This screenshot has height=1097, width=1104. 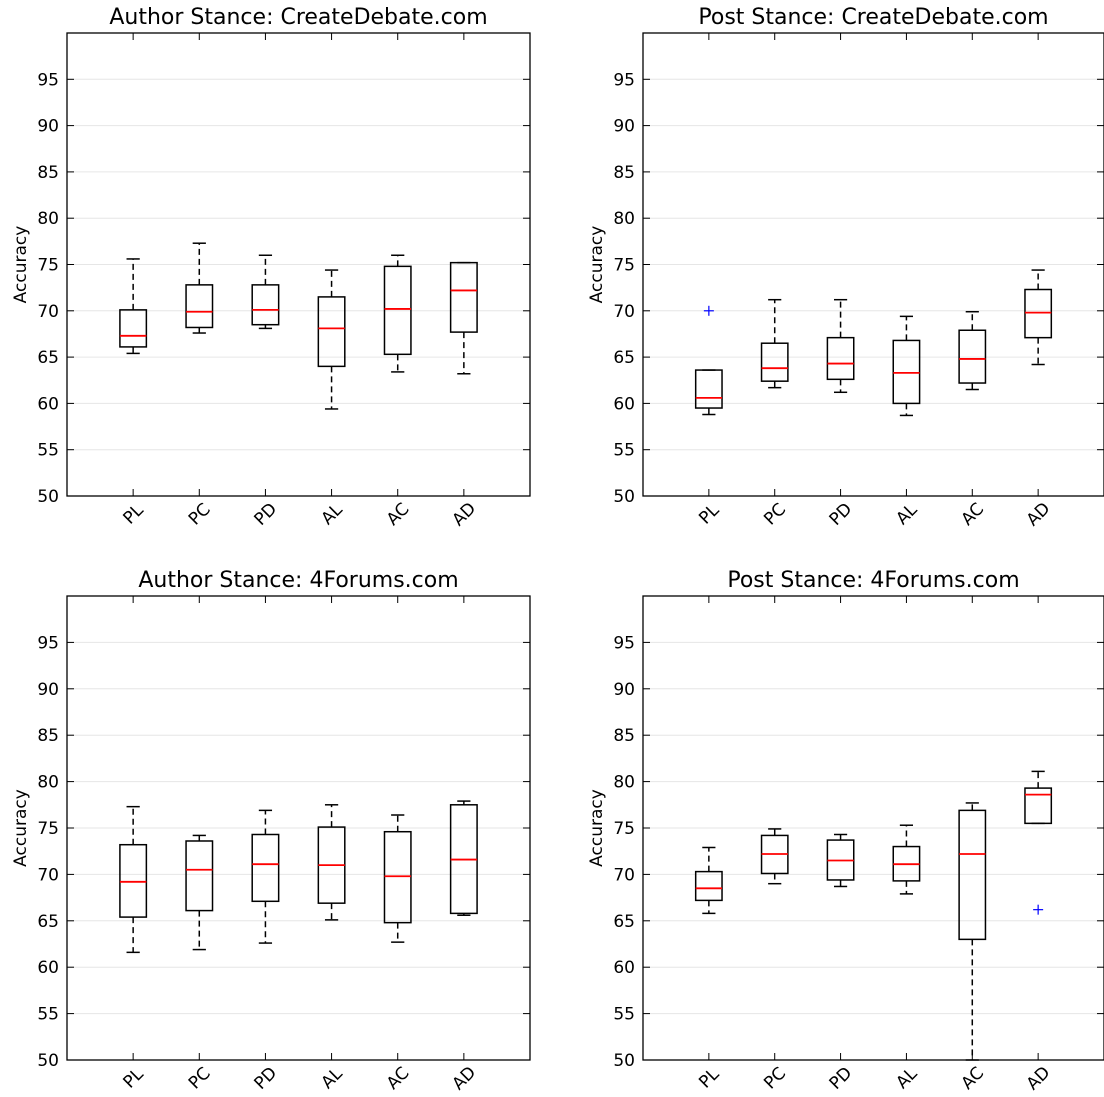 I want to click on chart-title: Author Stance: CreateDebate.com, so click(x=298, y=17).